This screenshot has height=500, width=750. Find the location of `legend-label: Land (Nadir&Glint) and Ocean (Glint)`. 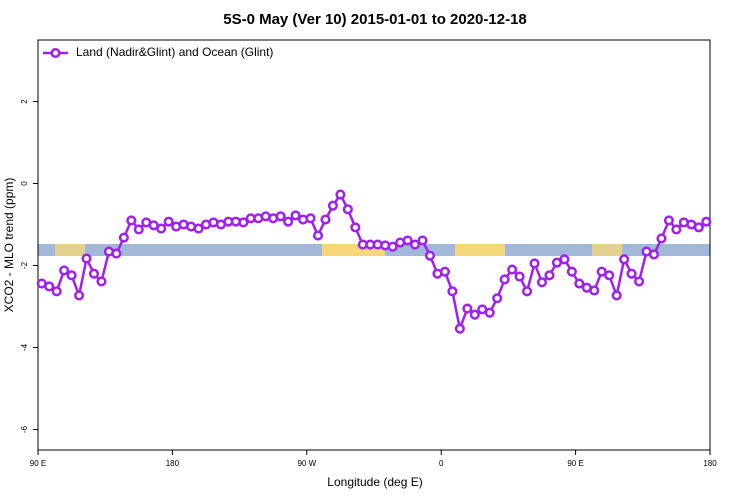

legend-label: Land (Nadir&Glint) and Ocean (Glint) is located at coordinates (174, 52).